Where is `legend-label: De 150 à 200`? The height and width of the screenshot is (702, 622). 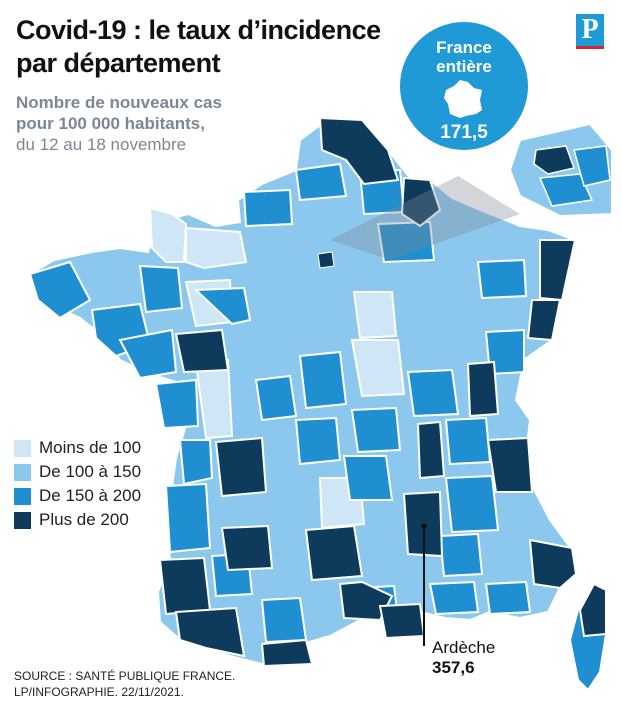
legend-label: De 150 à 200 is located at coordinates (90, 495).